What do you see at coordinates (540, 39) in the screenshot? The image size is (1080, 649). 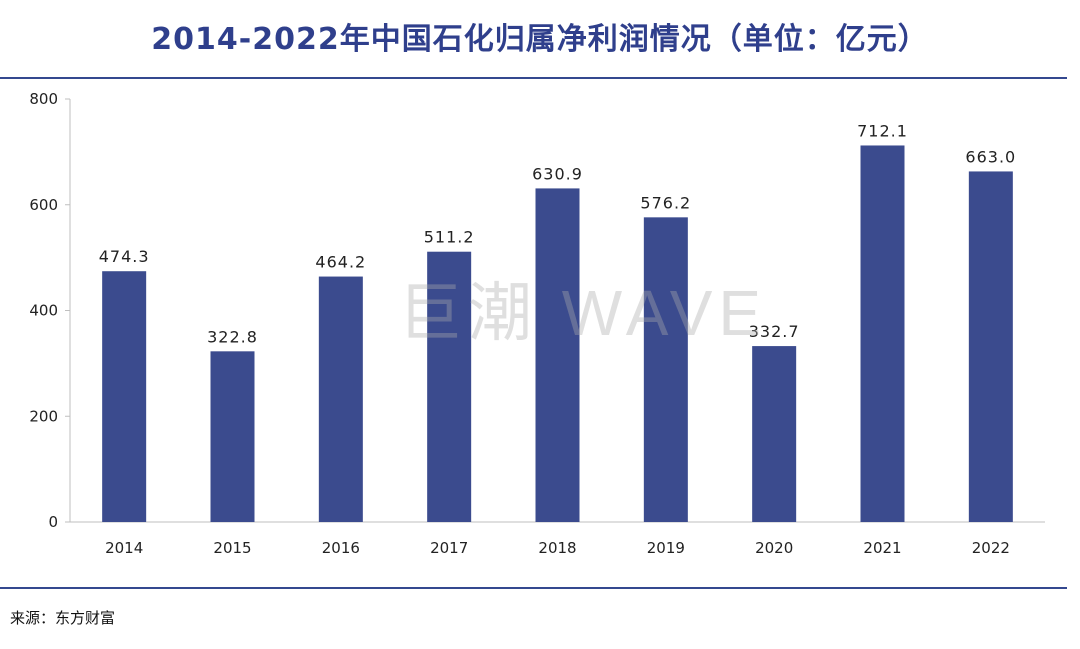 I see `chart-title: 2014-2022年中国石化归属净利润情况（单位：亿元）` at bounding box center [540, 39].